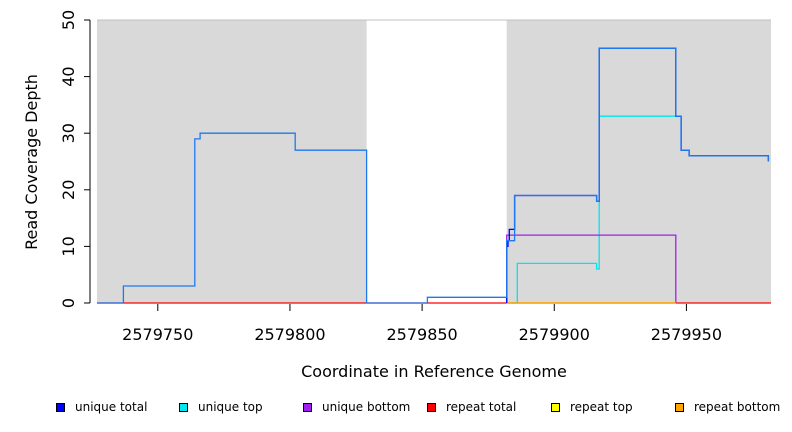 The width and height of the screenshot is (792, 432). What do you see at coordinates (481, 407) in the screenshot?
I see `legend-label-repeat-total: repeat total` at bounding box center [481, 407].